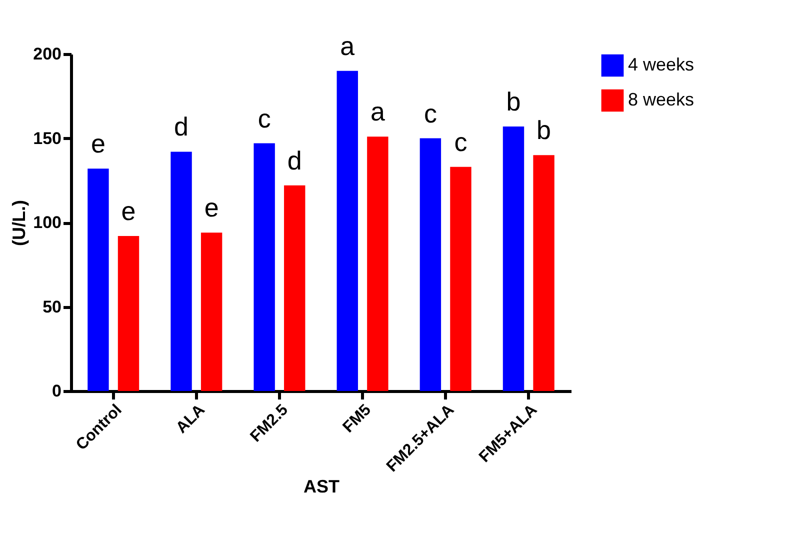 The image size is (787, 536). Describe the element at coordinates (661, 64) in the screenshot. I see `legend-label: 4 weeks` at that location.